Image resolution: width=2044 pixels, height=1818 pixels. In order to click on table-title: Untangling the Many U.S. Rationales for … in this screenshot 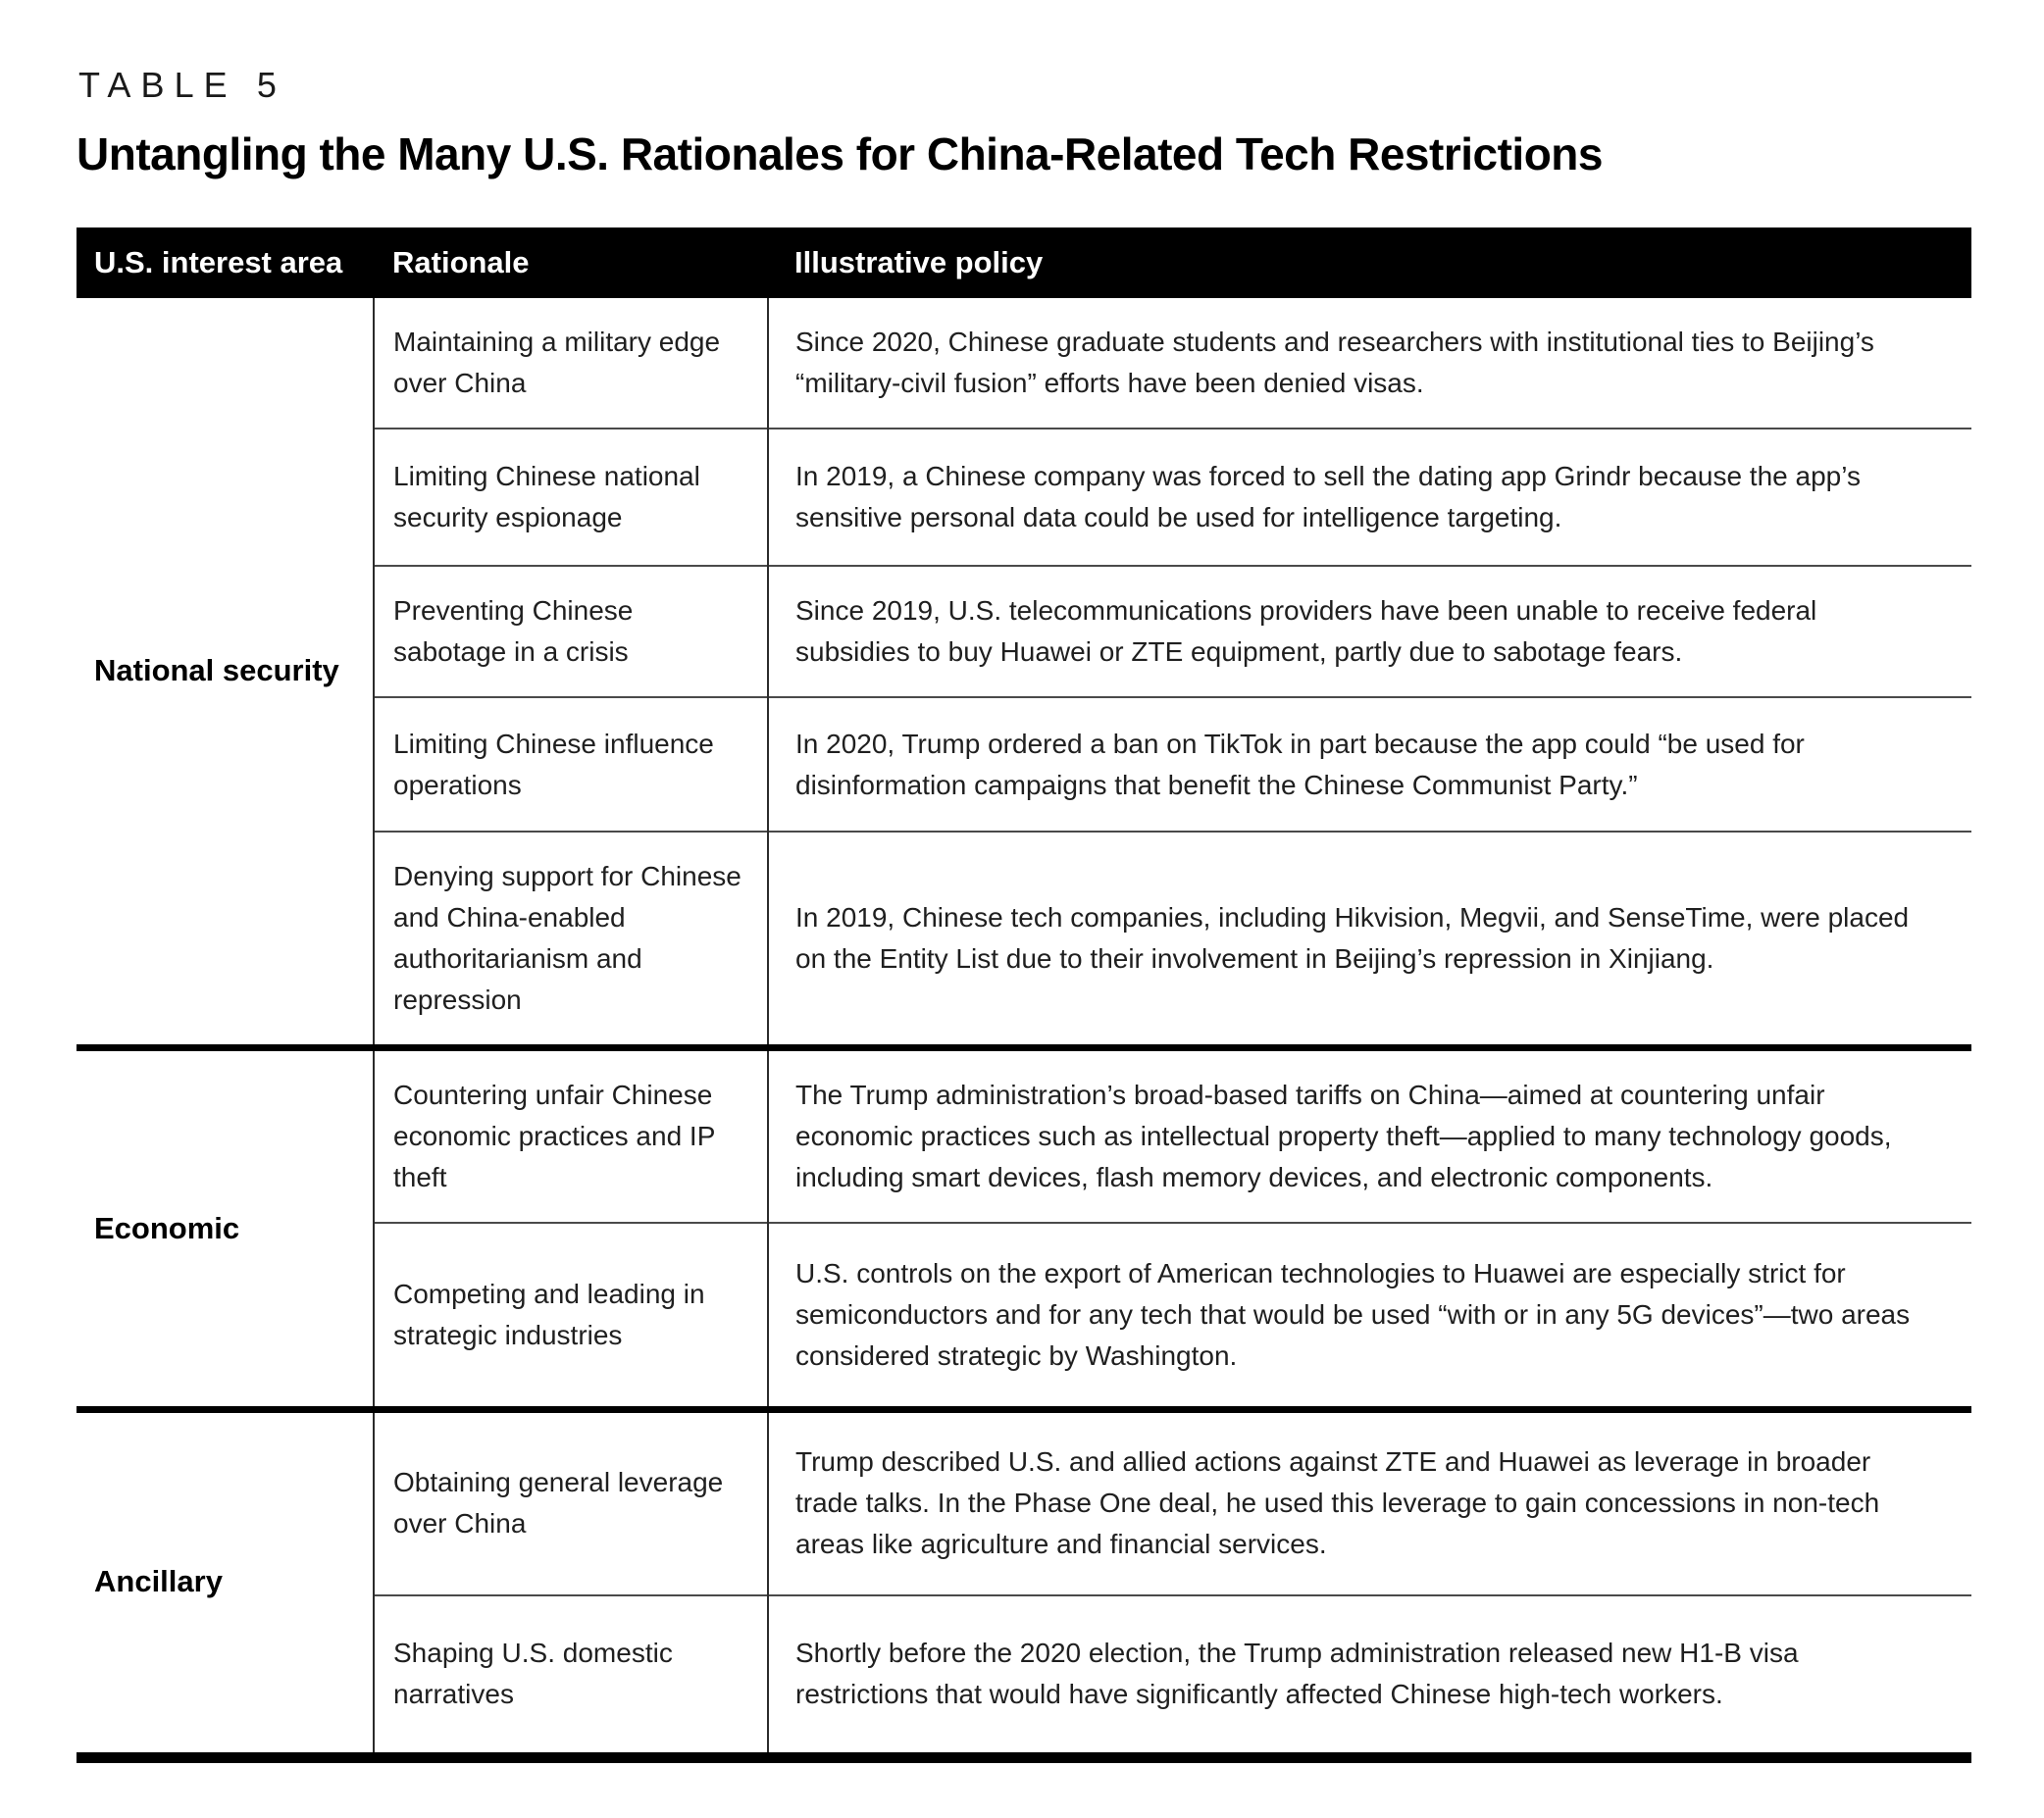, I will do `click(840, 153)`.